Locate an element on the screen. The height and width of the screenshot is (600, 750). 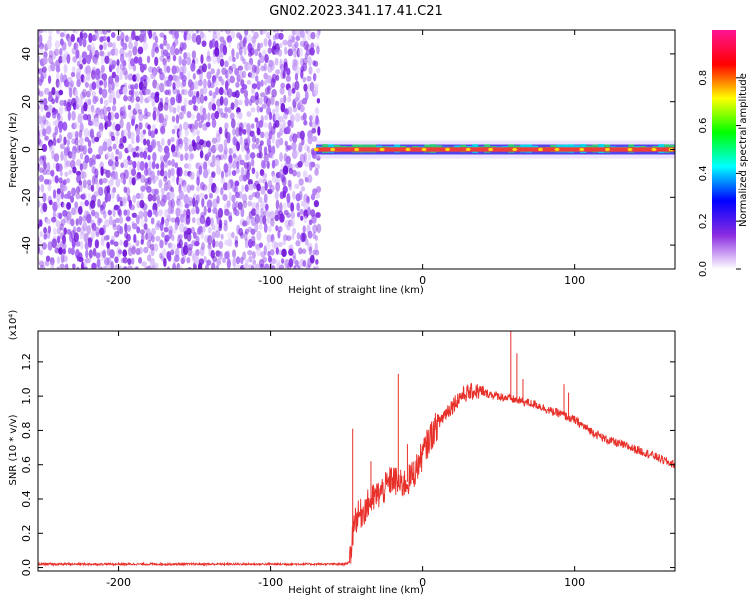
signal-peak is located at coordinates (607, 149).